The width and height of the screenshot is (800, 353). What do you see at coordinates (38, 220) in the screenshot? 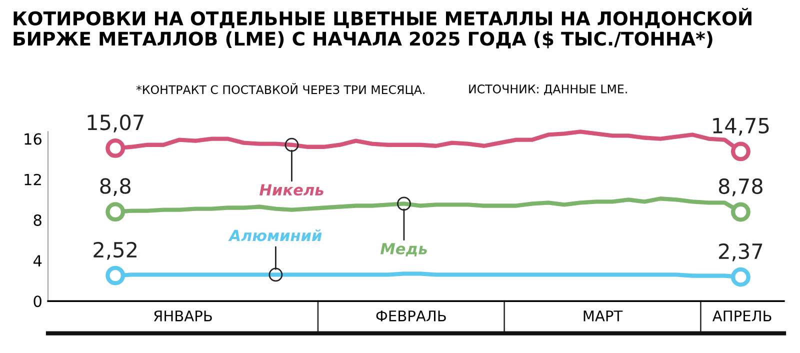
I see `y-tick-label: 8` at bounding box center [38, 220].